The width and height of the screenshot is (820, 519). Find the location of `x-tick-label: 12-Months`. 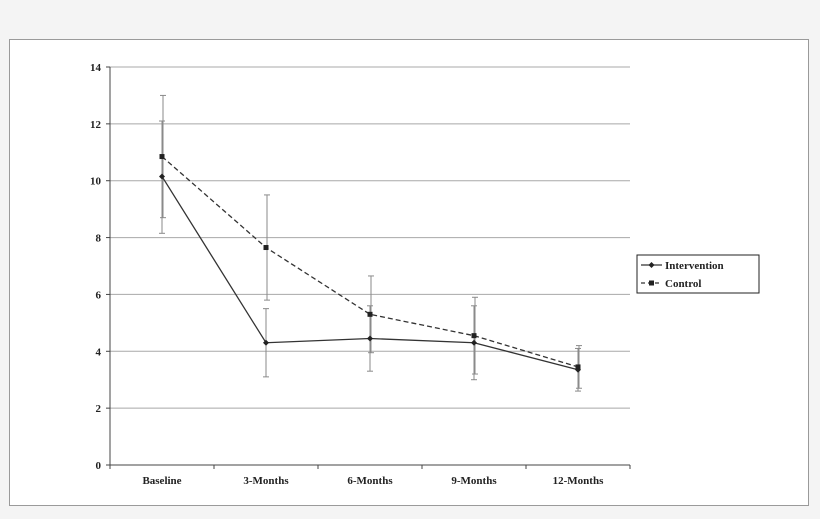

x-tick-label: 12-Months is located at coordinates (578, 481).